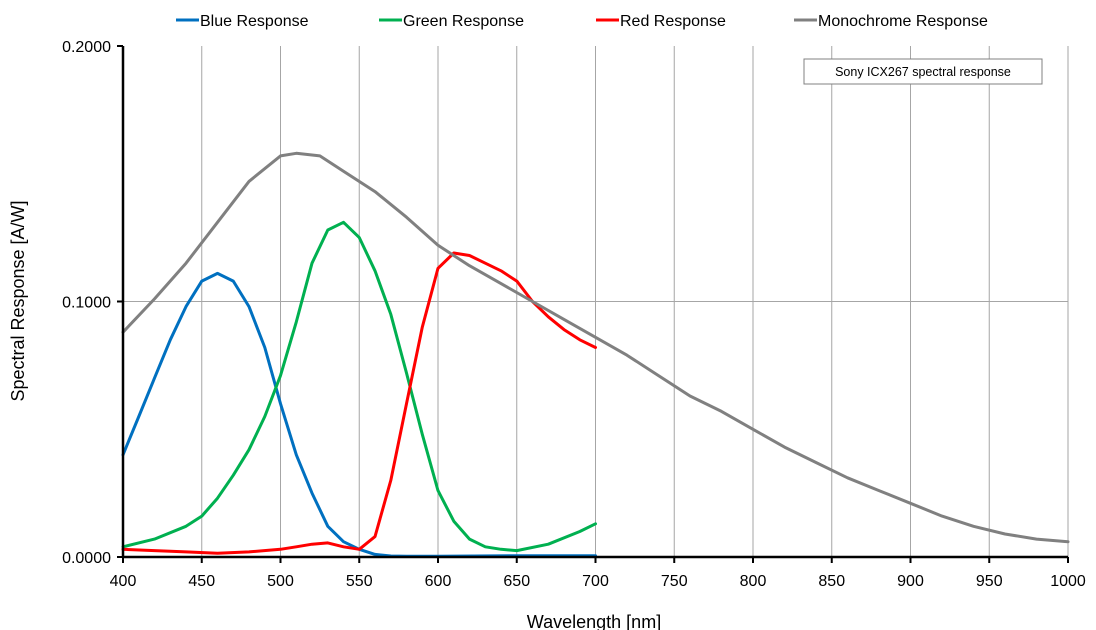 This screenshot has width=1096, height=630. Describe the element at coordinates (594, 621) in the screenshot. I see `x-axis-title: Wavelength [nm]` at that location.